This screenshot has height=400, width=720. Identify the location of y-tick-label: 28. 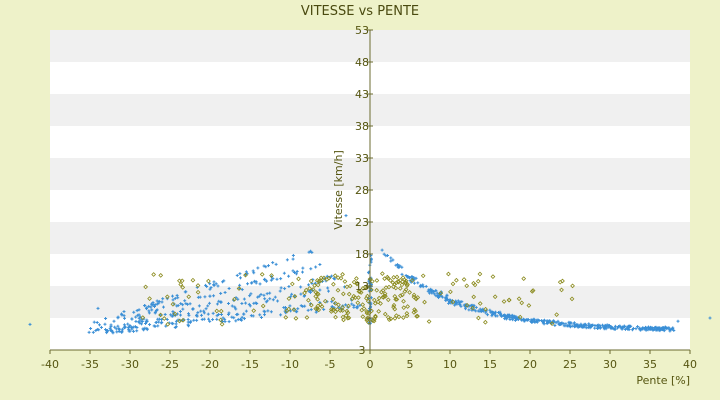
(362, 190).